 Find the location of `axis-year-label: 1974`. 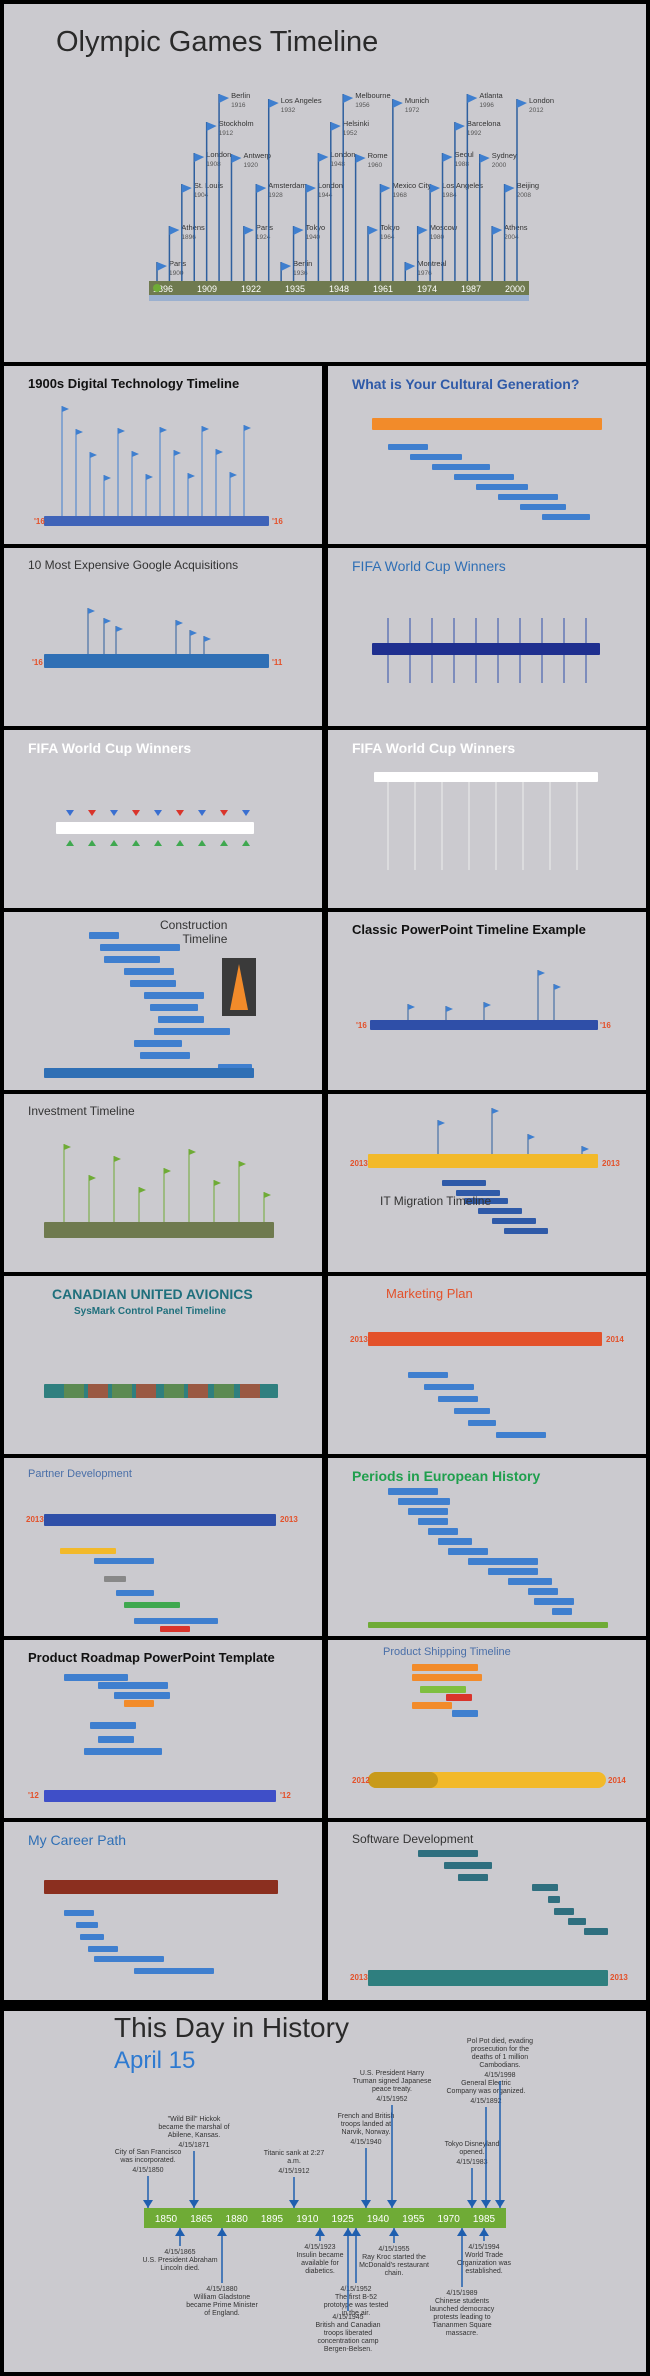

axis-year-label: 1974 is located at coordinates (427, 289).